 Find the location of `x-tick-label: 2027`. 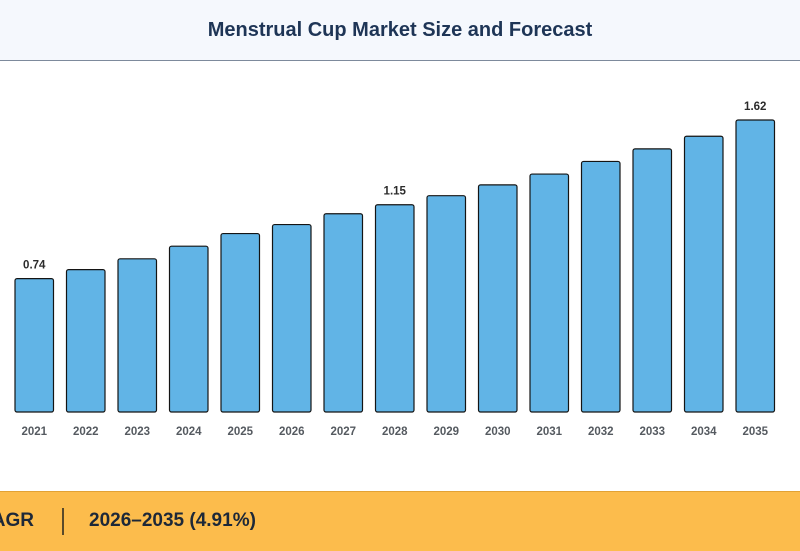

x-tick-label: 2027 is located at coordinates (343, 432).